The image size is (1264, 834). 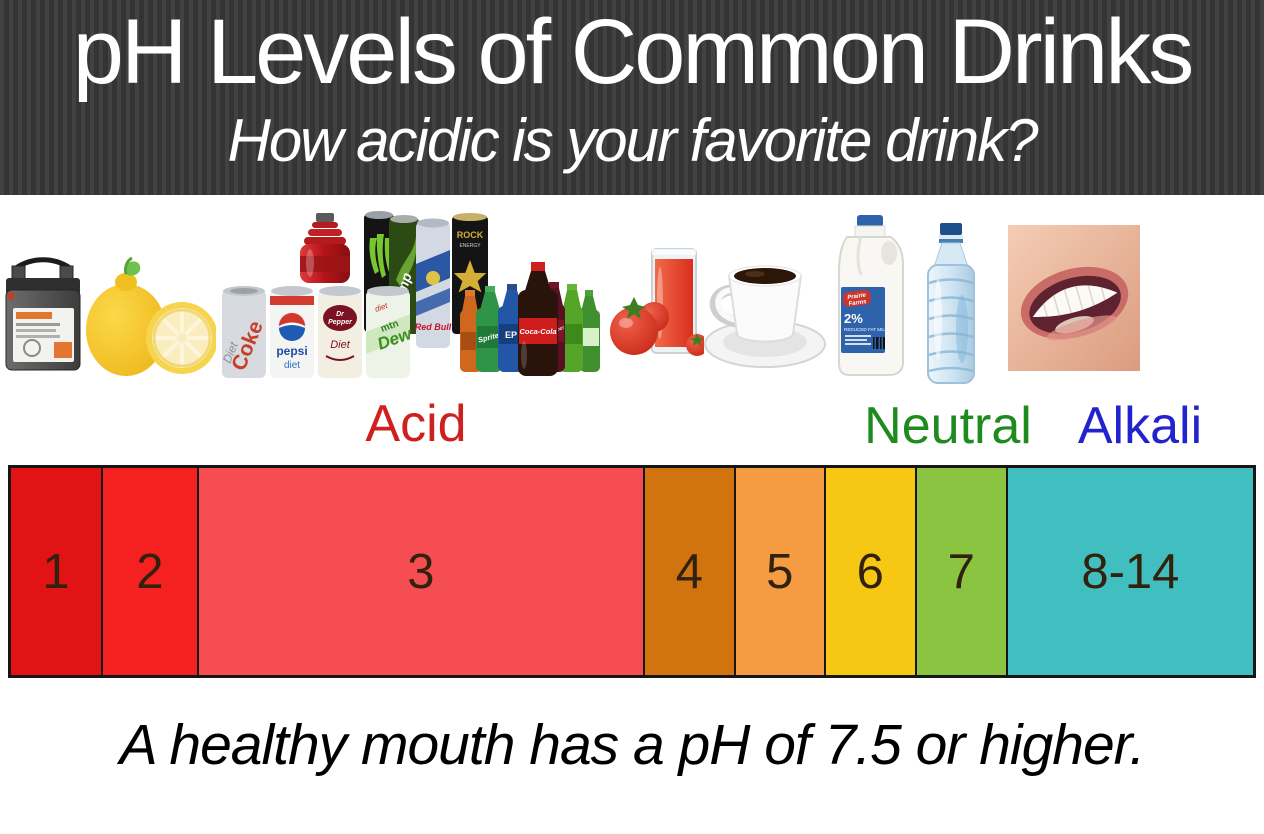 What do you see at coordinates (857, 297) in the screenshot?
I see `milk-brand-line1: Prairie` at bounding box center [857, 297].